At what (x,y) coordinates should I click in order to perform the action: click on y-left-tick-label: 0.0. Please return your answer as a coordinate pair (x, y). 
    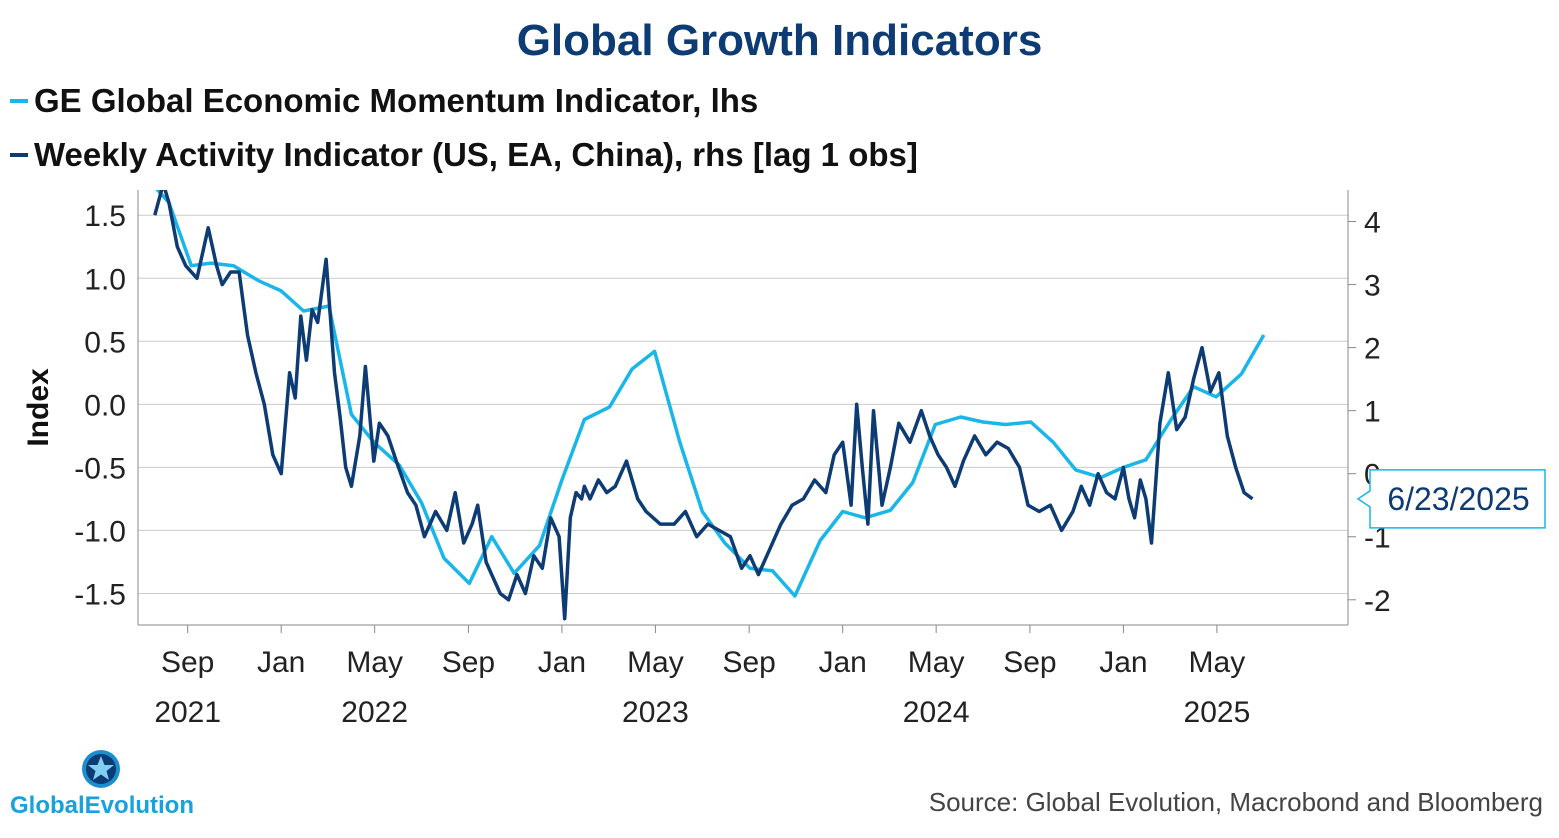
    Looking at the image, I should click on (105, 405).